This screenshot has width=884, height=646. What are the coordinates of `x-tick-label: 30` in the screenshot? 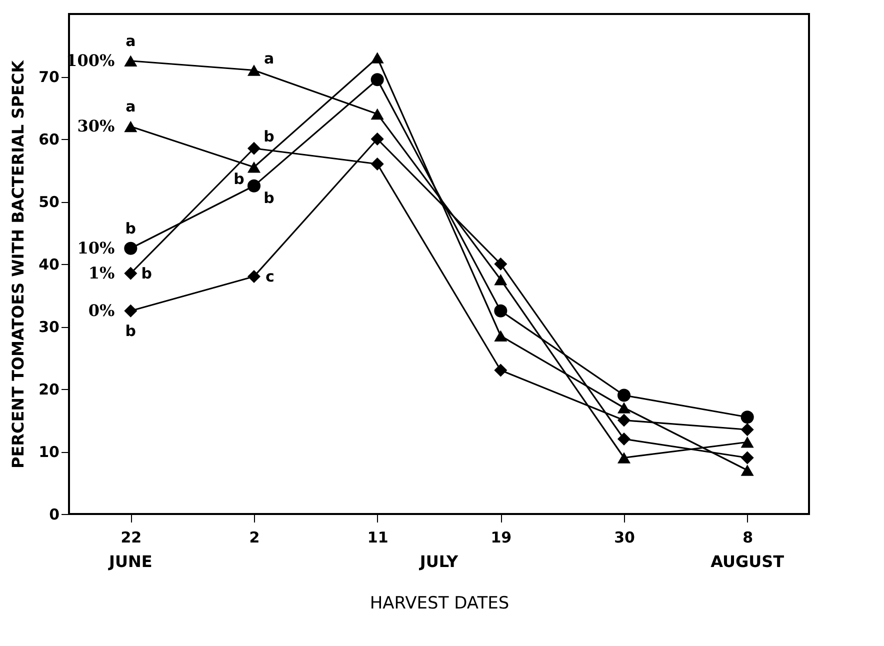 It's located at (624, 537).